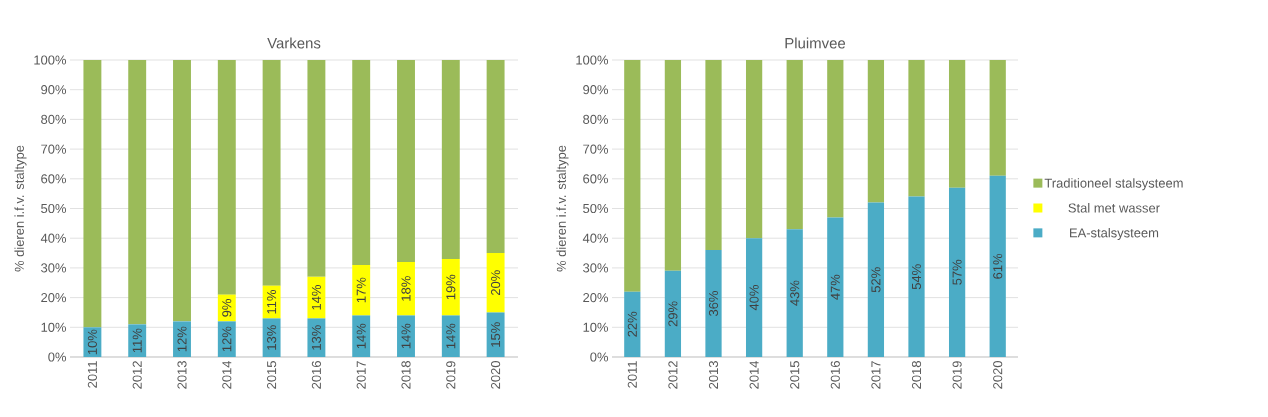 This screenshot has height=417, width=1268. I want to click on x-tick-label: 2014, so click(227, 374).